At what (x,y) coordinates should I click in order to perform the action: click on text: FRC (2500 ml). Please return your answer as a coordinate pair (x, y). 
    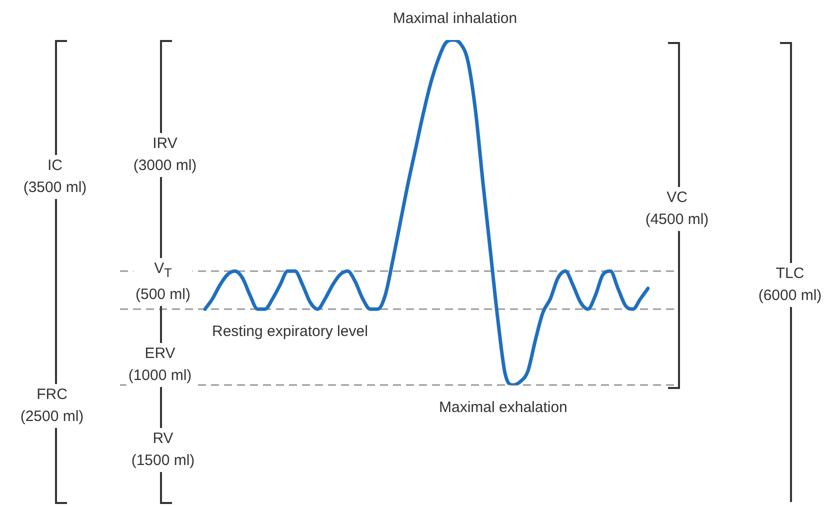
    Looking at the image, I should click on (52, 406).